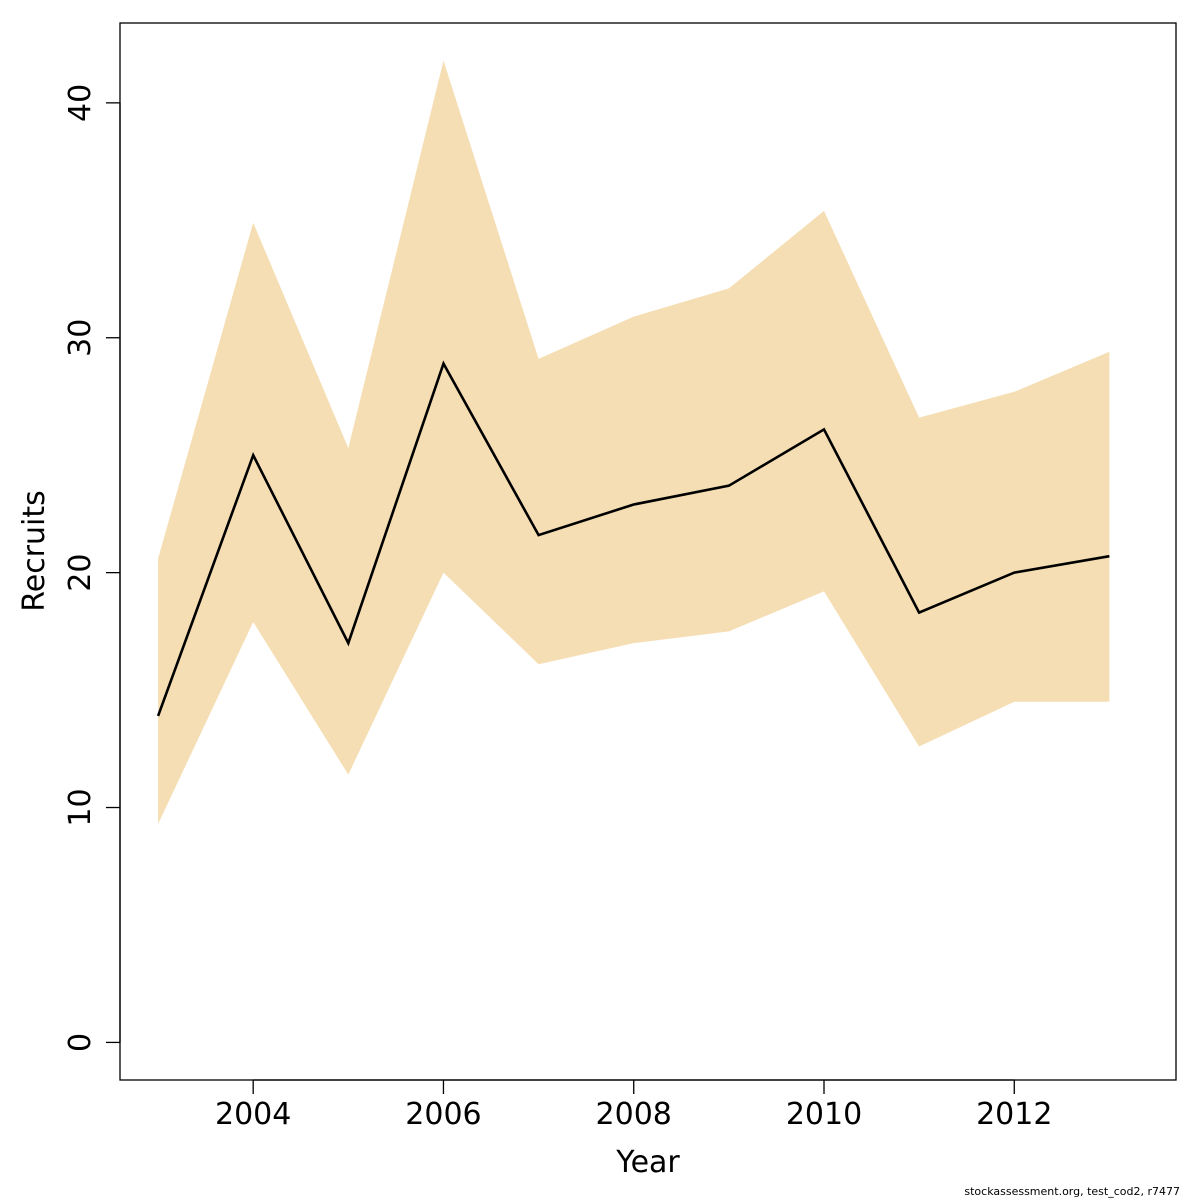 The height and width of the screenshot is (1200, 1200). What do you see at coordinates (1072, 1191) in the screenshot?
I see `footnote: stockassessment.org, test_cod2, r7477` at bounding box center [1072, 1191].